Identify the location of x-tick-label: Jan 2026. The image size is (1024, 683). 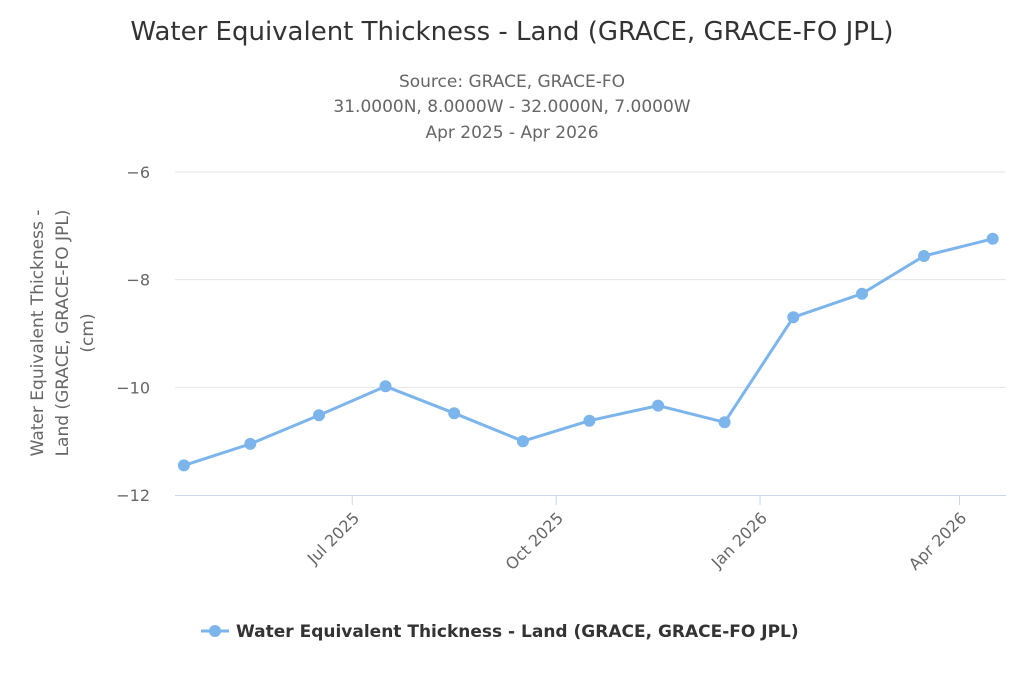
(739, 540).